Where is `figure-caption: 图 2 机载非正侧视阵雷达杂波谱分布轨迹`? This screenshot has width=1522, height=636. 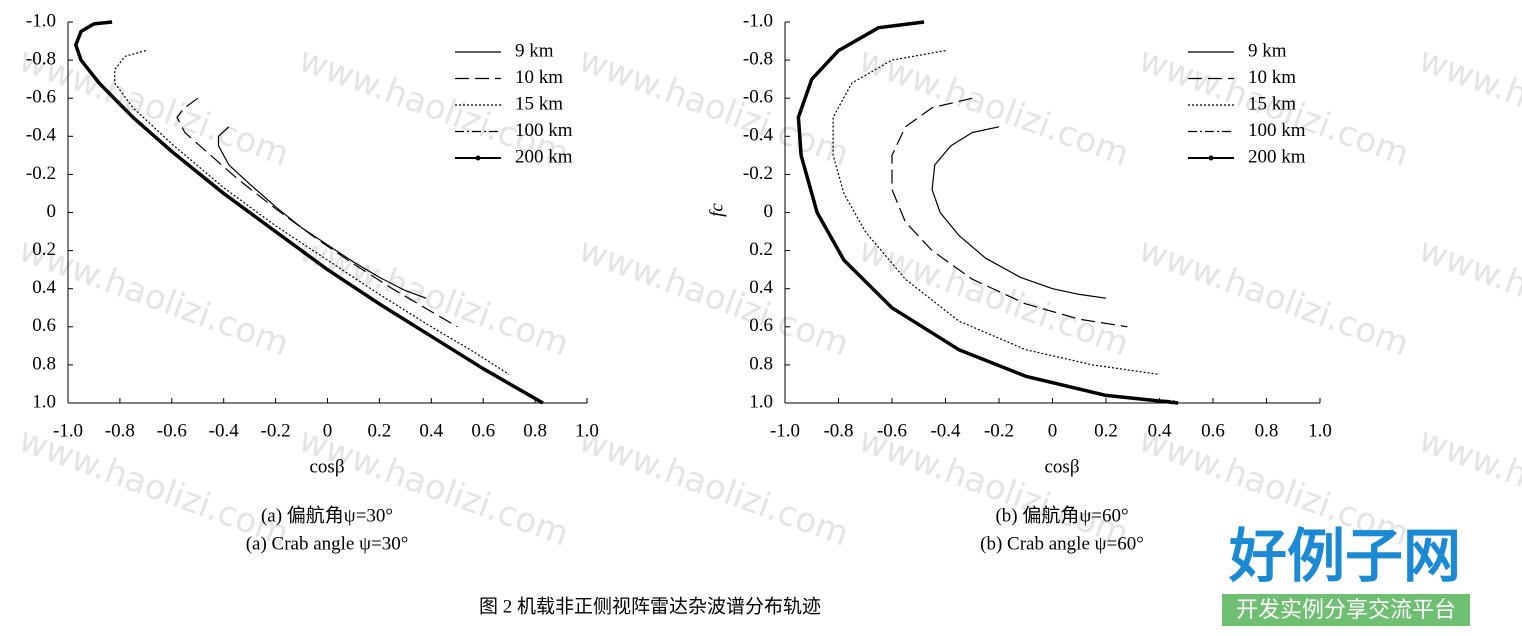 figure-caption: 图 2 机载非正侧视阵雷达杂波谱分布轨迹 is located at coordinates (650, 606).